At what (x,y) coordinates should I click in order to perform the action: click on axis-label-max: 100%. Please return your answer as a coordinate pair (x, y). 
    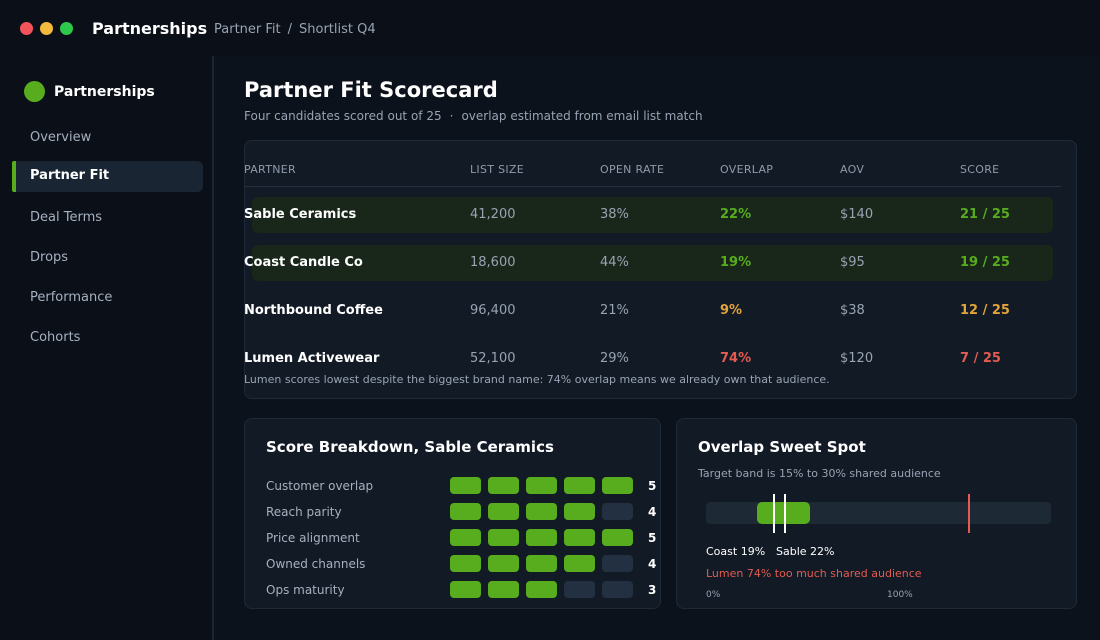
    Looking at the image, I should click on (900, 595).